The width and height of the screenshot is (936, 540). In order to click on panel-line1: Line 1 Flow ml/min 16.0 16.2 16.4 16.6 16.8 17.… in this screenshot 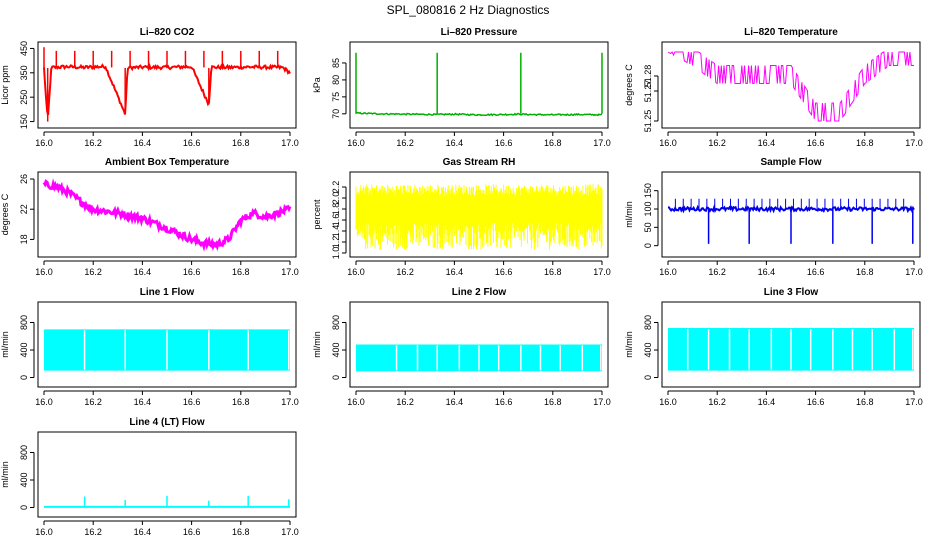, I will do `click(149, 347)`.